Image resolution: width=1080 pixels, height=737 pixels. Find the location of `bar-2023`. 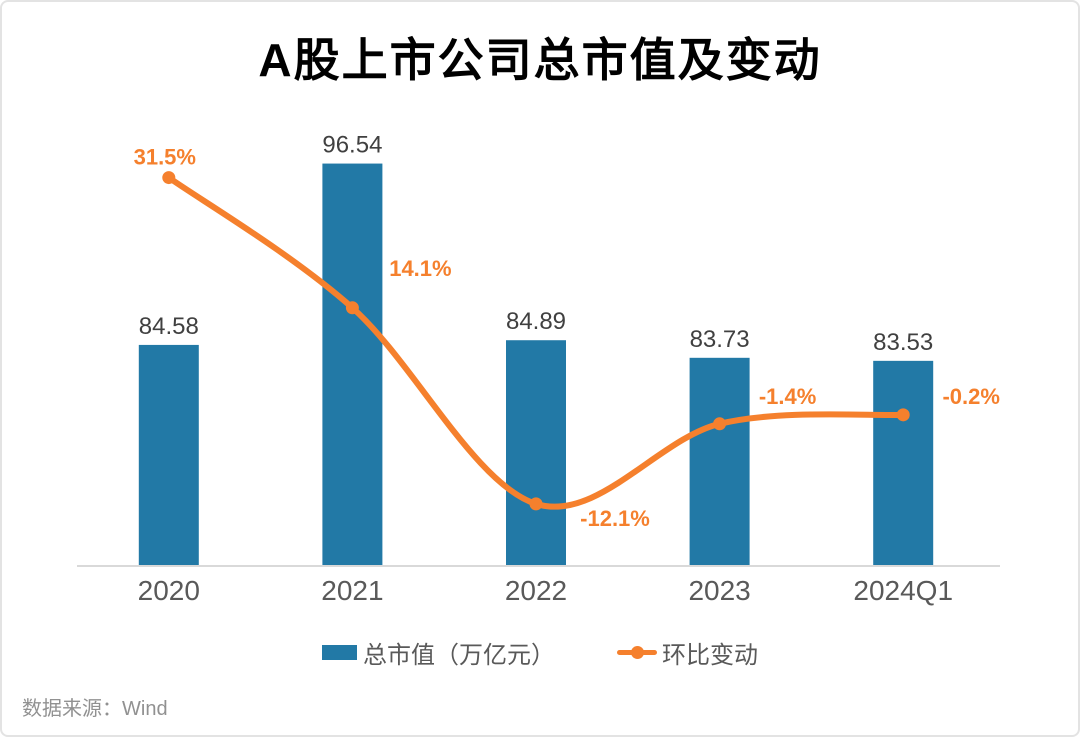

bar-2023 is located at coordinates (719, 461).